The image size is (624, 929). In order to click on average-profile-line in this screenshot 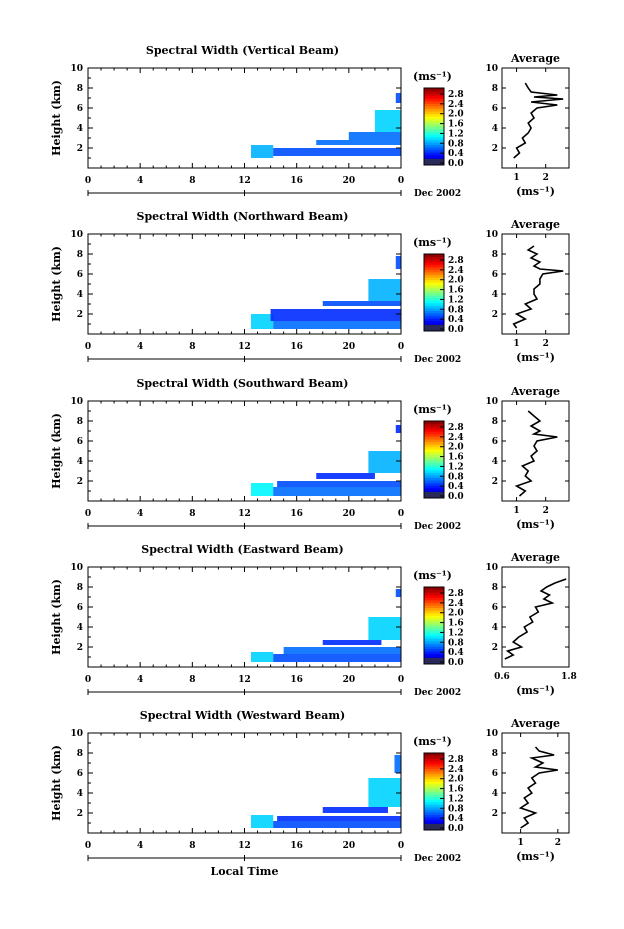, I will do `click(538, 120)`.